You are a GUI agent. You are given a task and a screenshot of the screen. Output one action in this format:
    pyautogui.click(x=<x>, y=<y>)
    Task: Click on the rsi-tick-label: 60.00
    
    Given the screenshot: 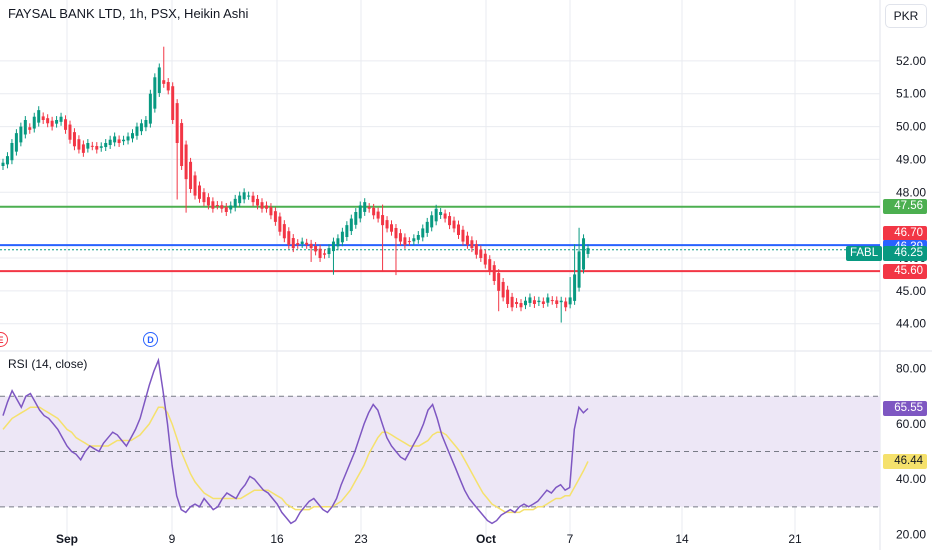 What is the action you would take?
    pyautogui.click(x=911, y=424)
    